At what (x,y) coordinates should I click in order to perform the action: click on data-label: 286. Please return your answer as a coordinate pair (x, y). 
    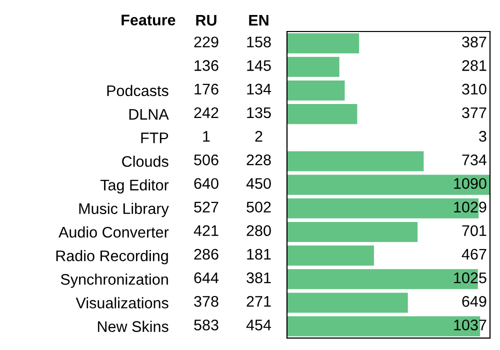
    Looking at the image, I should click on (206, 254).